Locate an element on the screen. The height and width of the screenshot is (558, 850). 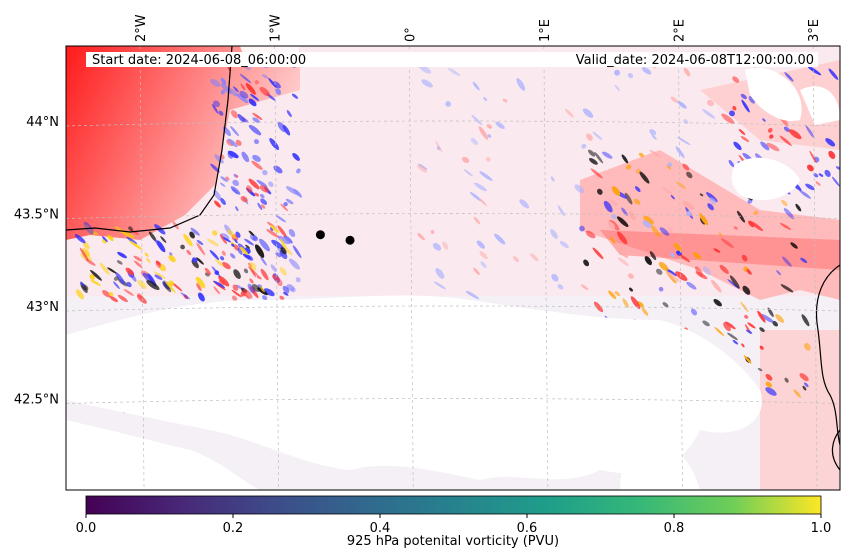
colorbar-label: 925 hPa potenital vorticity (PVU) is located at coordinates (453, 541).